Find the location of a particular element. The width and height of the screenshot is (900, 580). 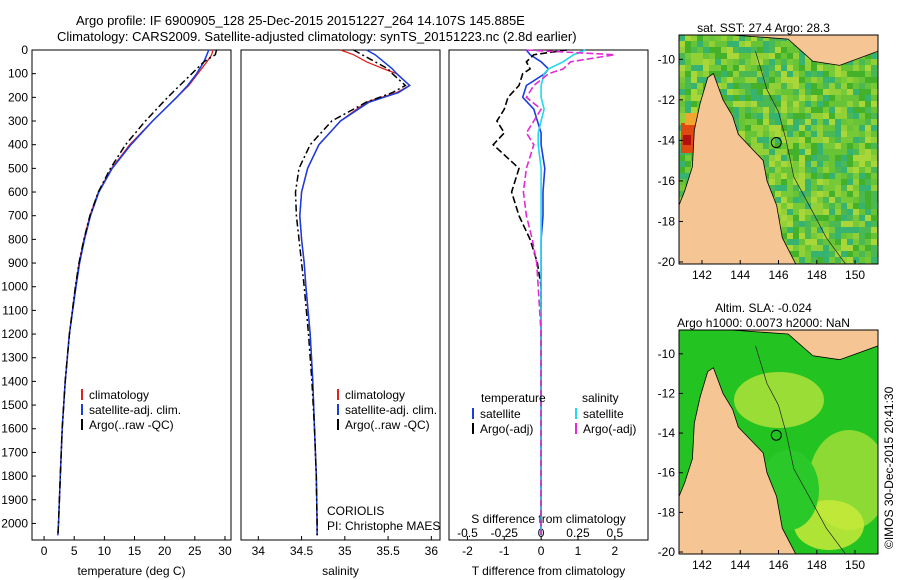

x-axis-label: temperature (deg C) is located at coordinates (131, 571).